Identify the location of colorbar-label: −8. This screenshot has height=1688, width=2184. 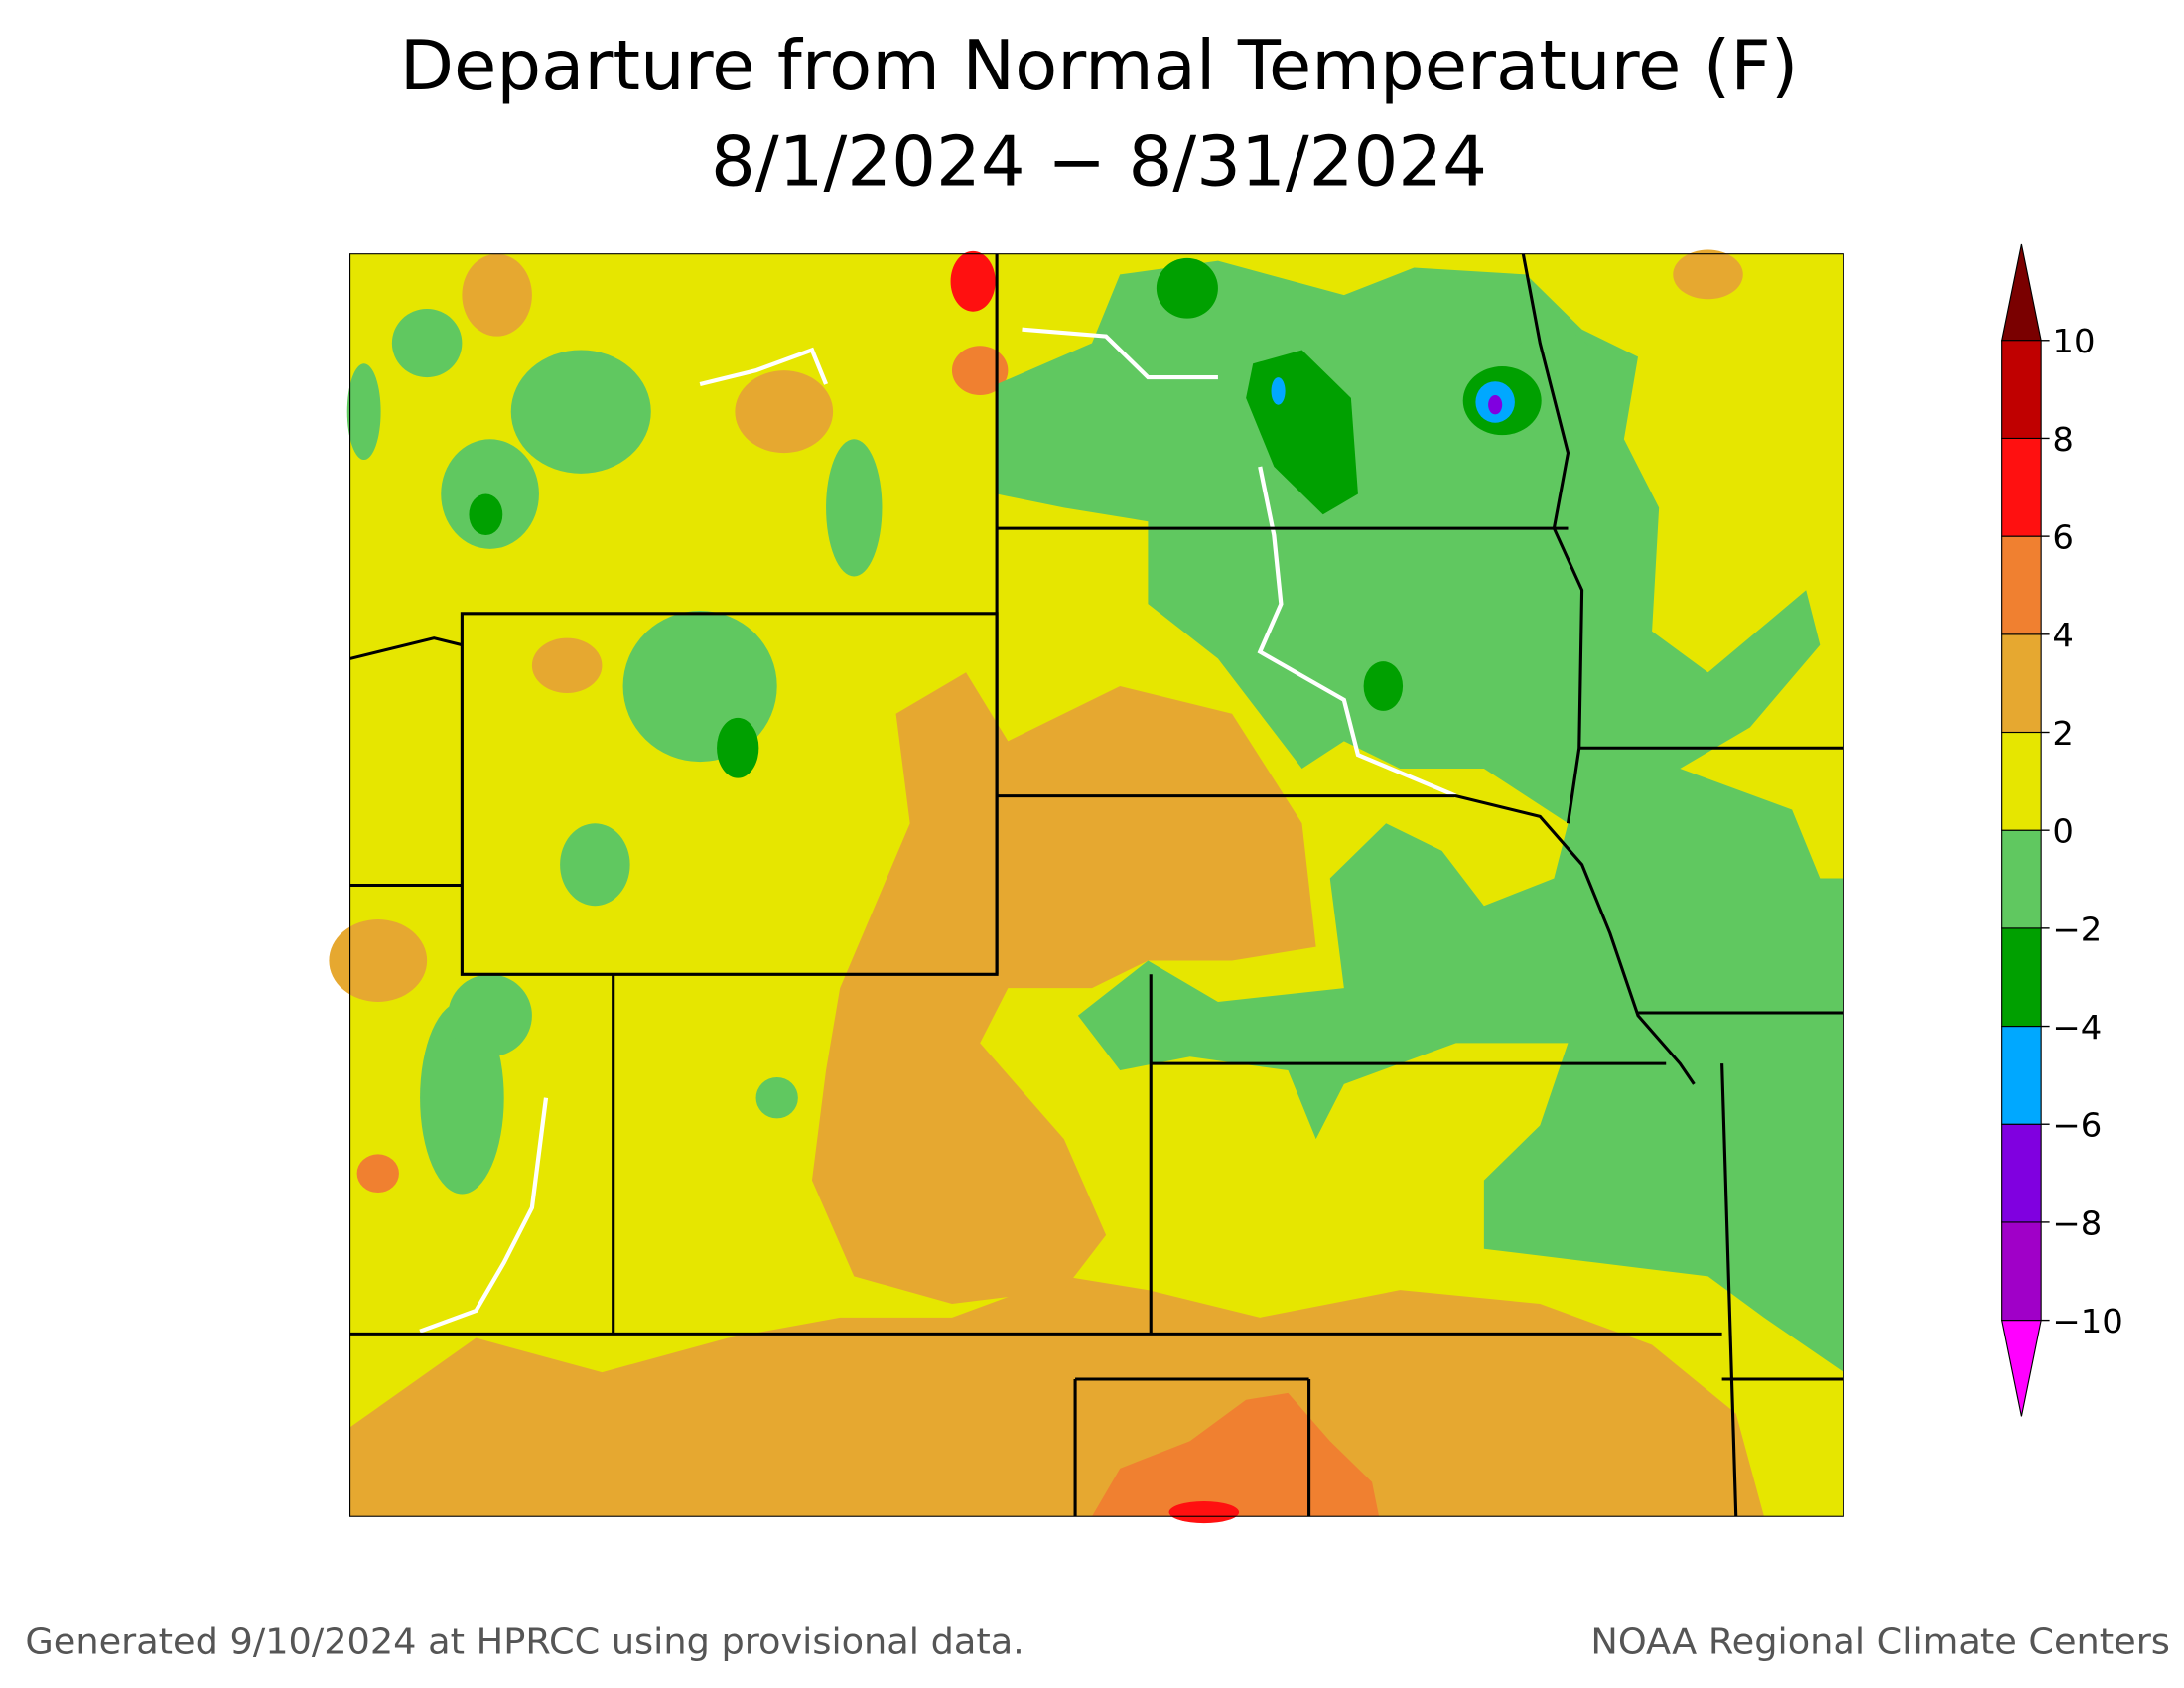
(2077, 1223).